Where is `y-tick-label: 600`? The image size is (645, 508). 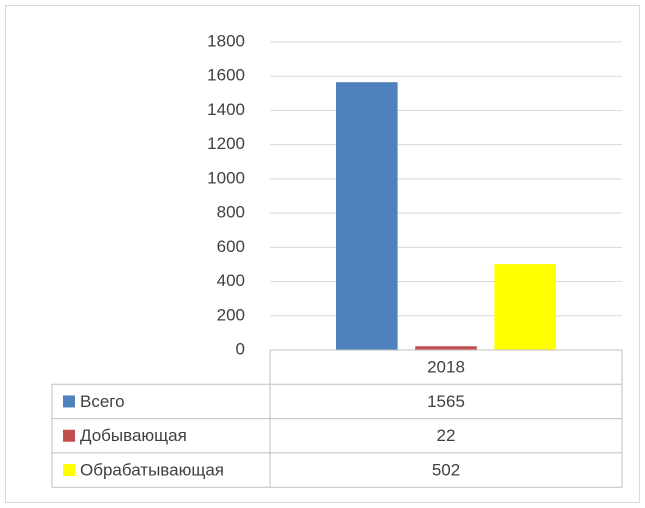 y-tick-label: 600 is located at coordinates (231, 246).